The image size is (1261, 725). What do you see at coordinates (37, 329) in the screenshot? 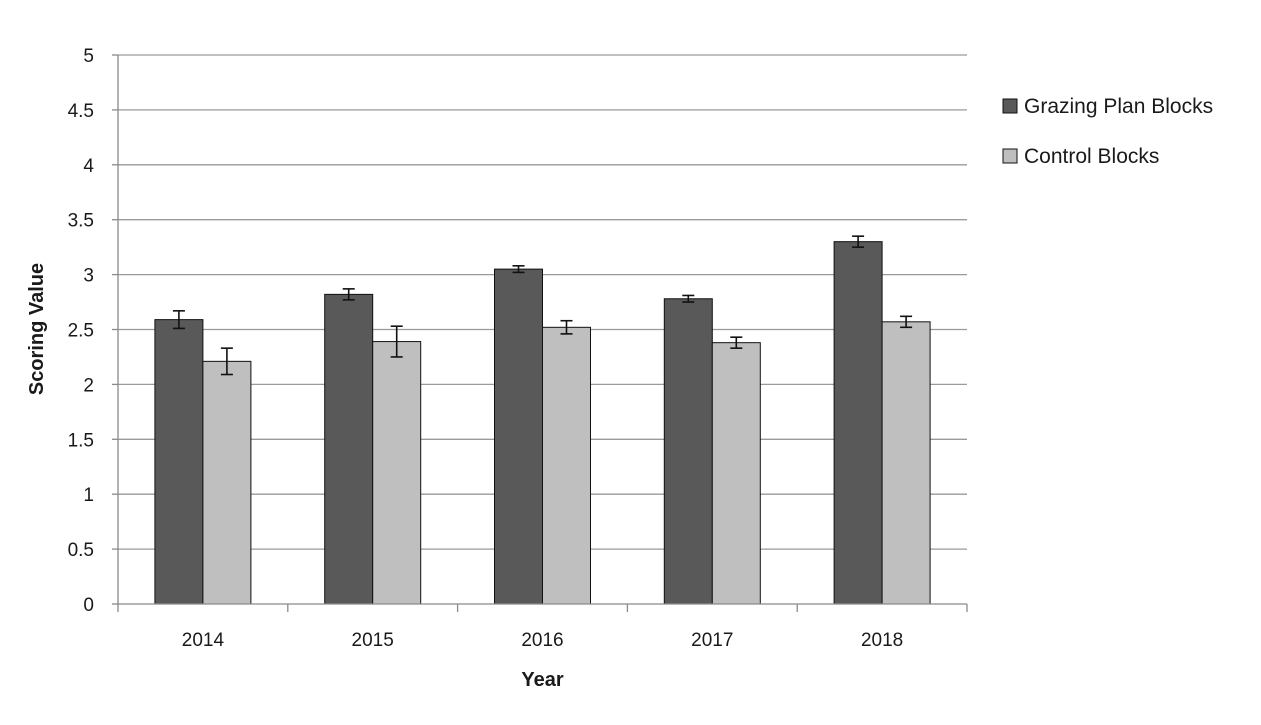
I see `y-axis-title: Scoring Value` at bounding box center [37, 329].